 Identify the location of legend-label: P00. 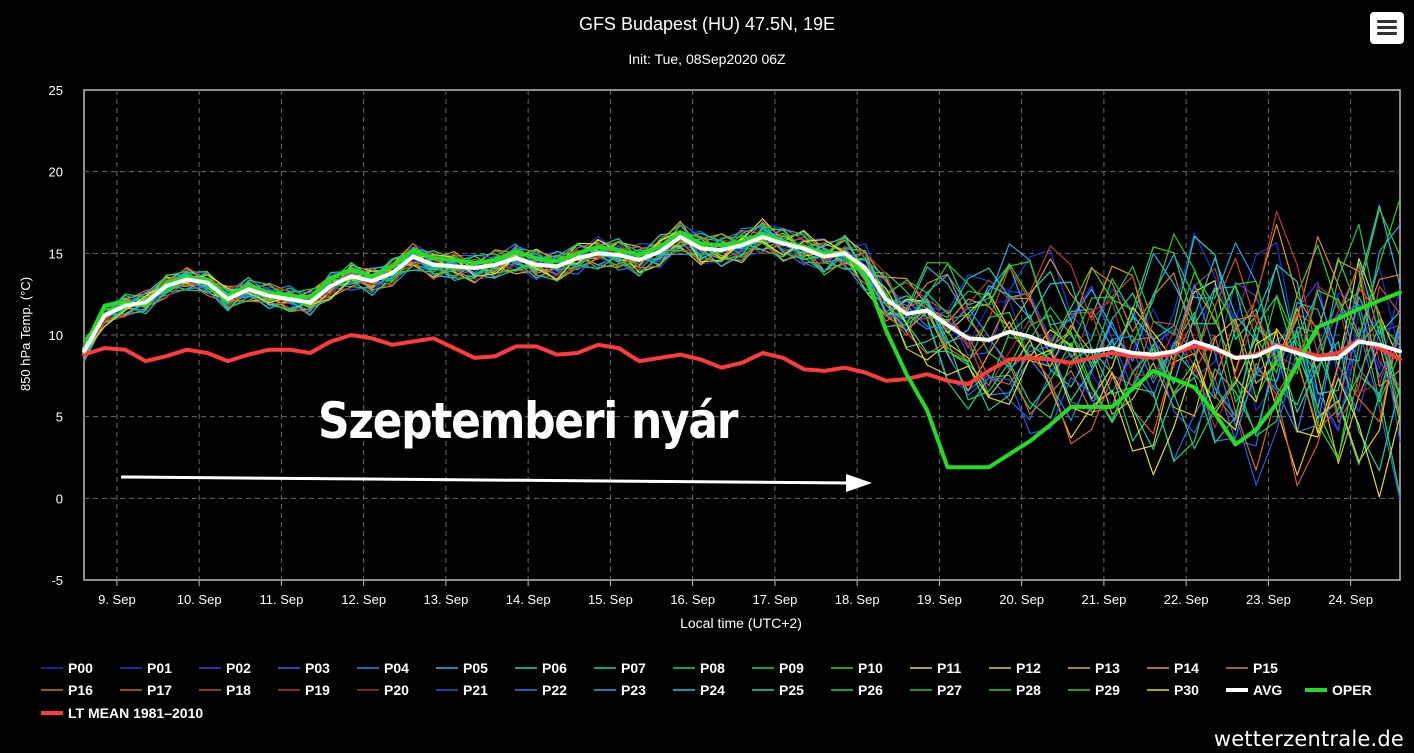
(80, 668).